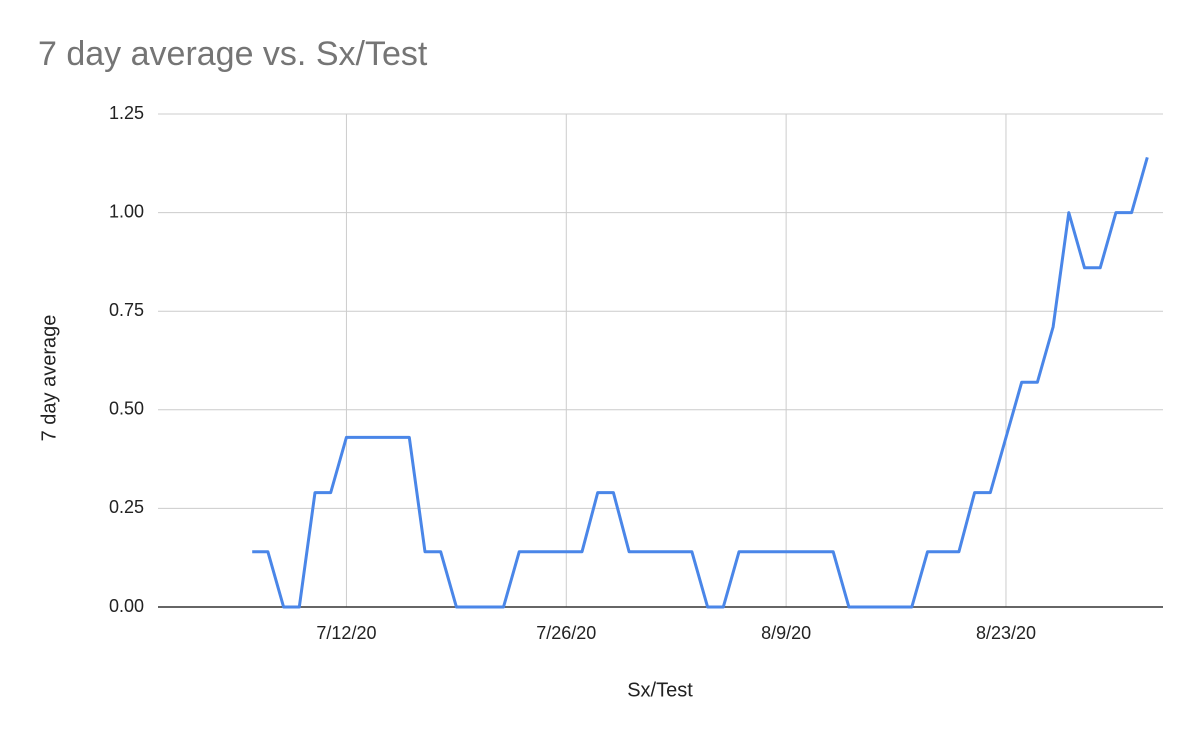 The width and height of the screenshot is (1200, 742). I want to click on x-tick-label: 8/23/20, so click(1006, 633).